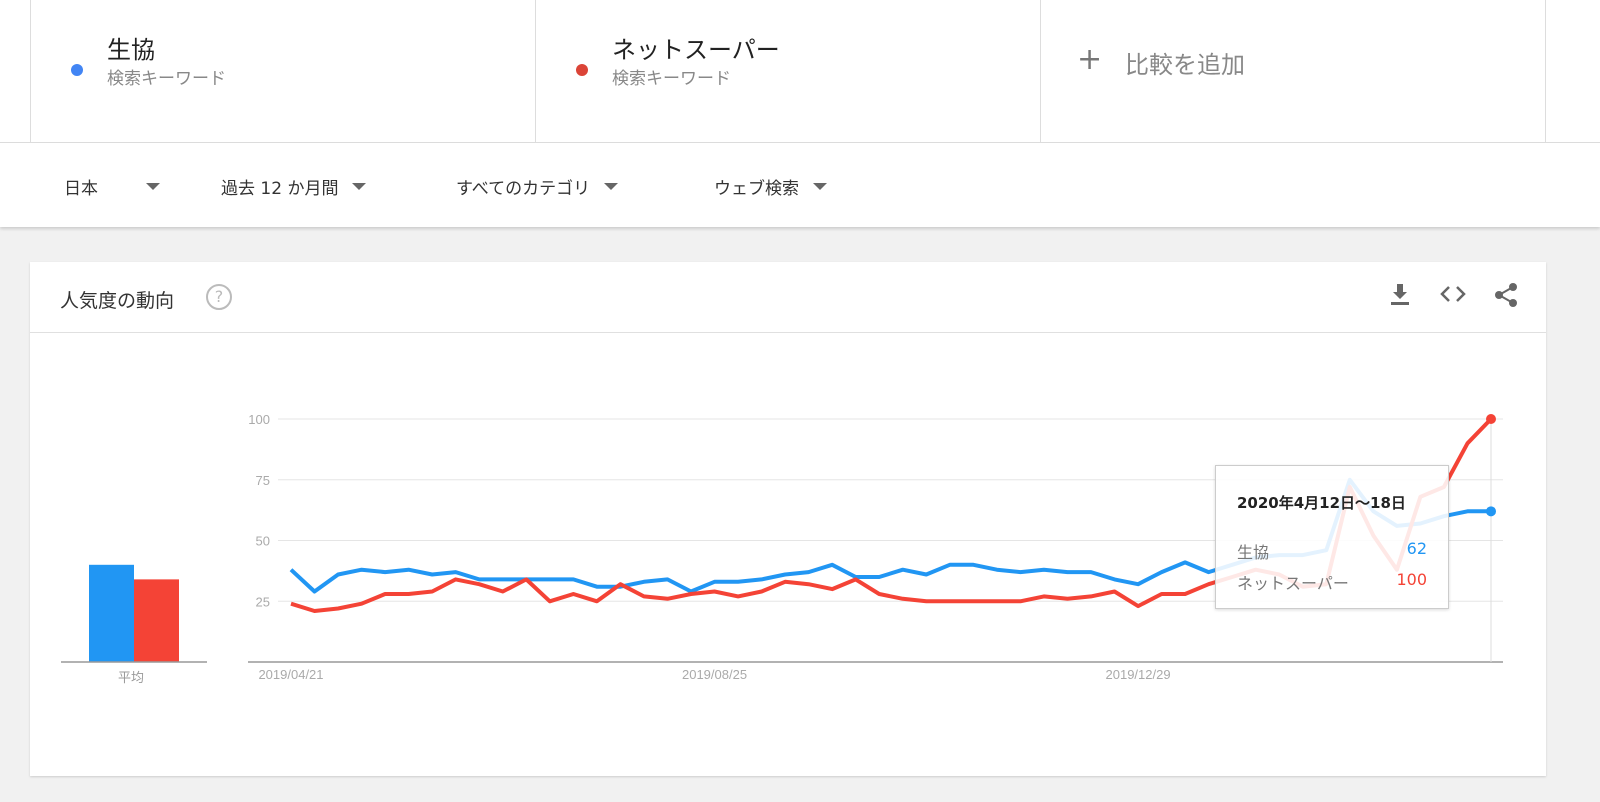 The height and width of the screenshot is (802, 1600). Describe the element at coordinates (219, 297) in the screenshot. I see `help-icon: ?` at that location.